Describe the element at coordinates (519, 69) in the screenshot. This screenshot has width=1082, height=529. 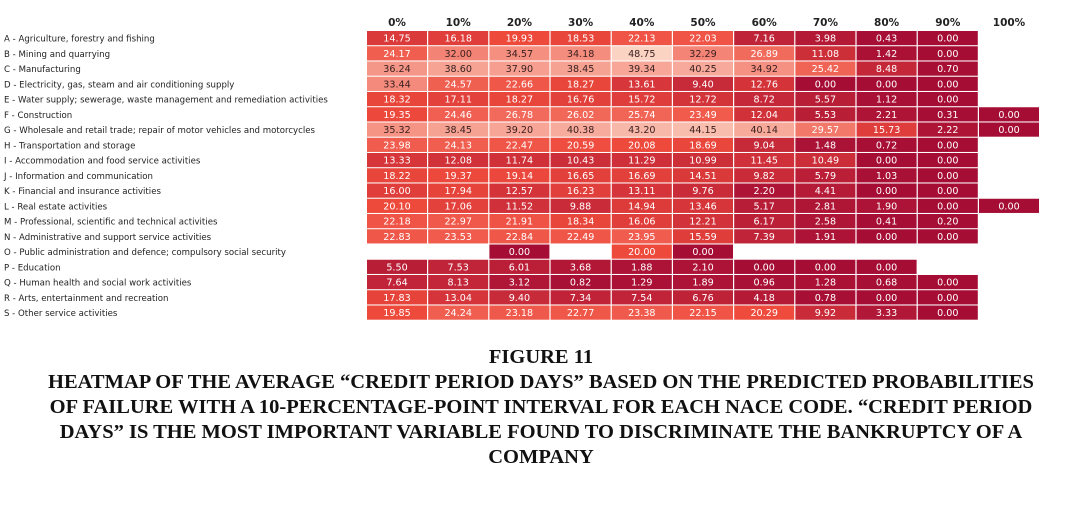
I see `cell-value-label: 37.90` at that location.